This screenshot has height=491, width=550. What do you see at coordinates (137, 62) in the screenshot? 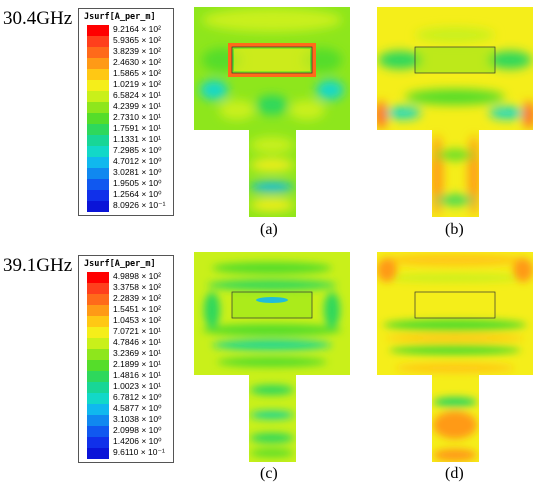
I see `legend-tick-label: 2.4630 × 10²` at bounding box center [137, 62].